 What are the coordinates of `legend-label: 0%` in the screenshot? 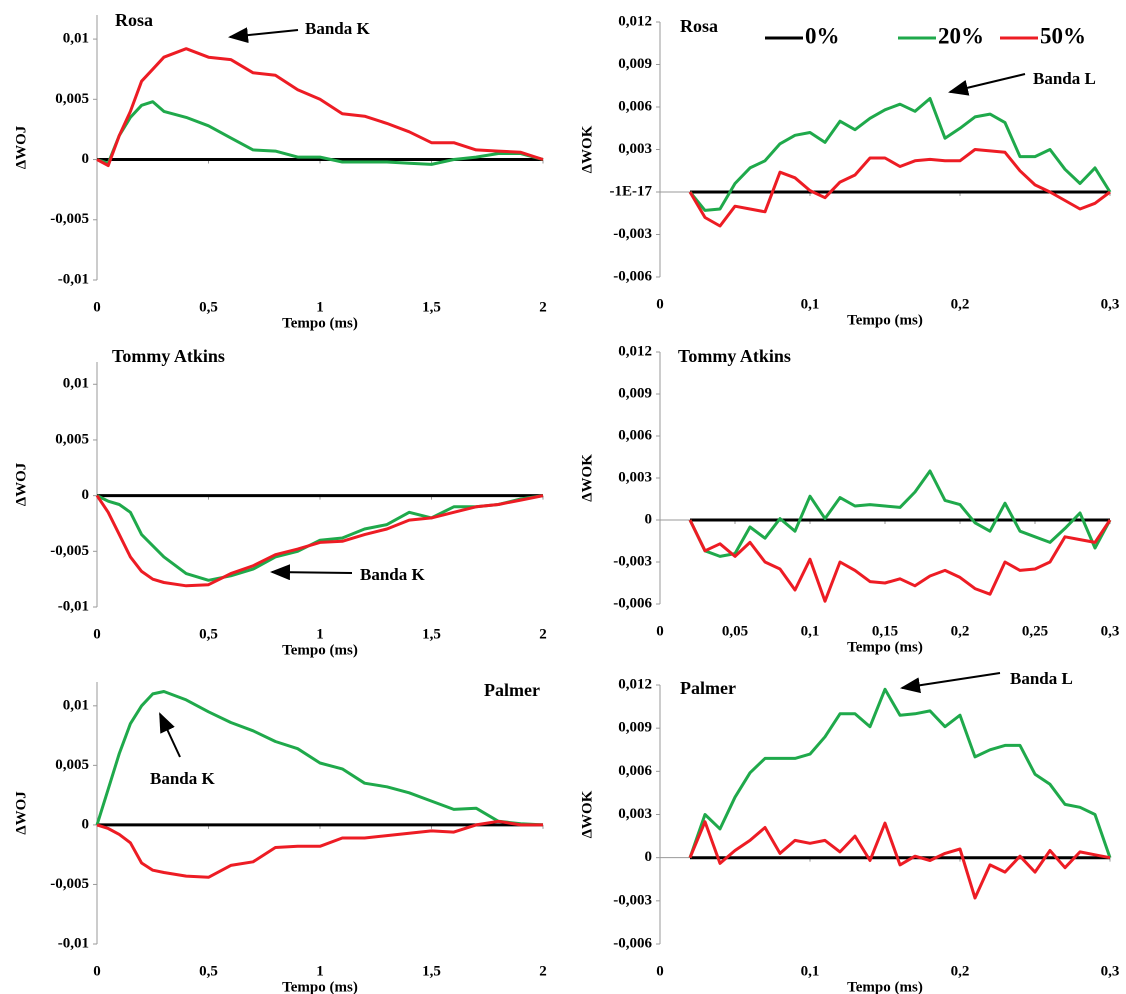 It's located at (822, 35).